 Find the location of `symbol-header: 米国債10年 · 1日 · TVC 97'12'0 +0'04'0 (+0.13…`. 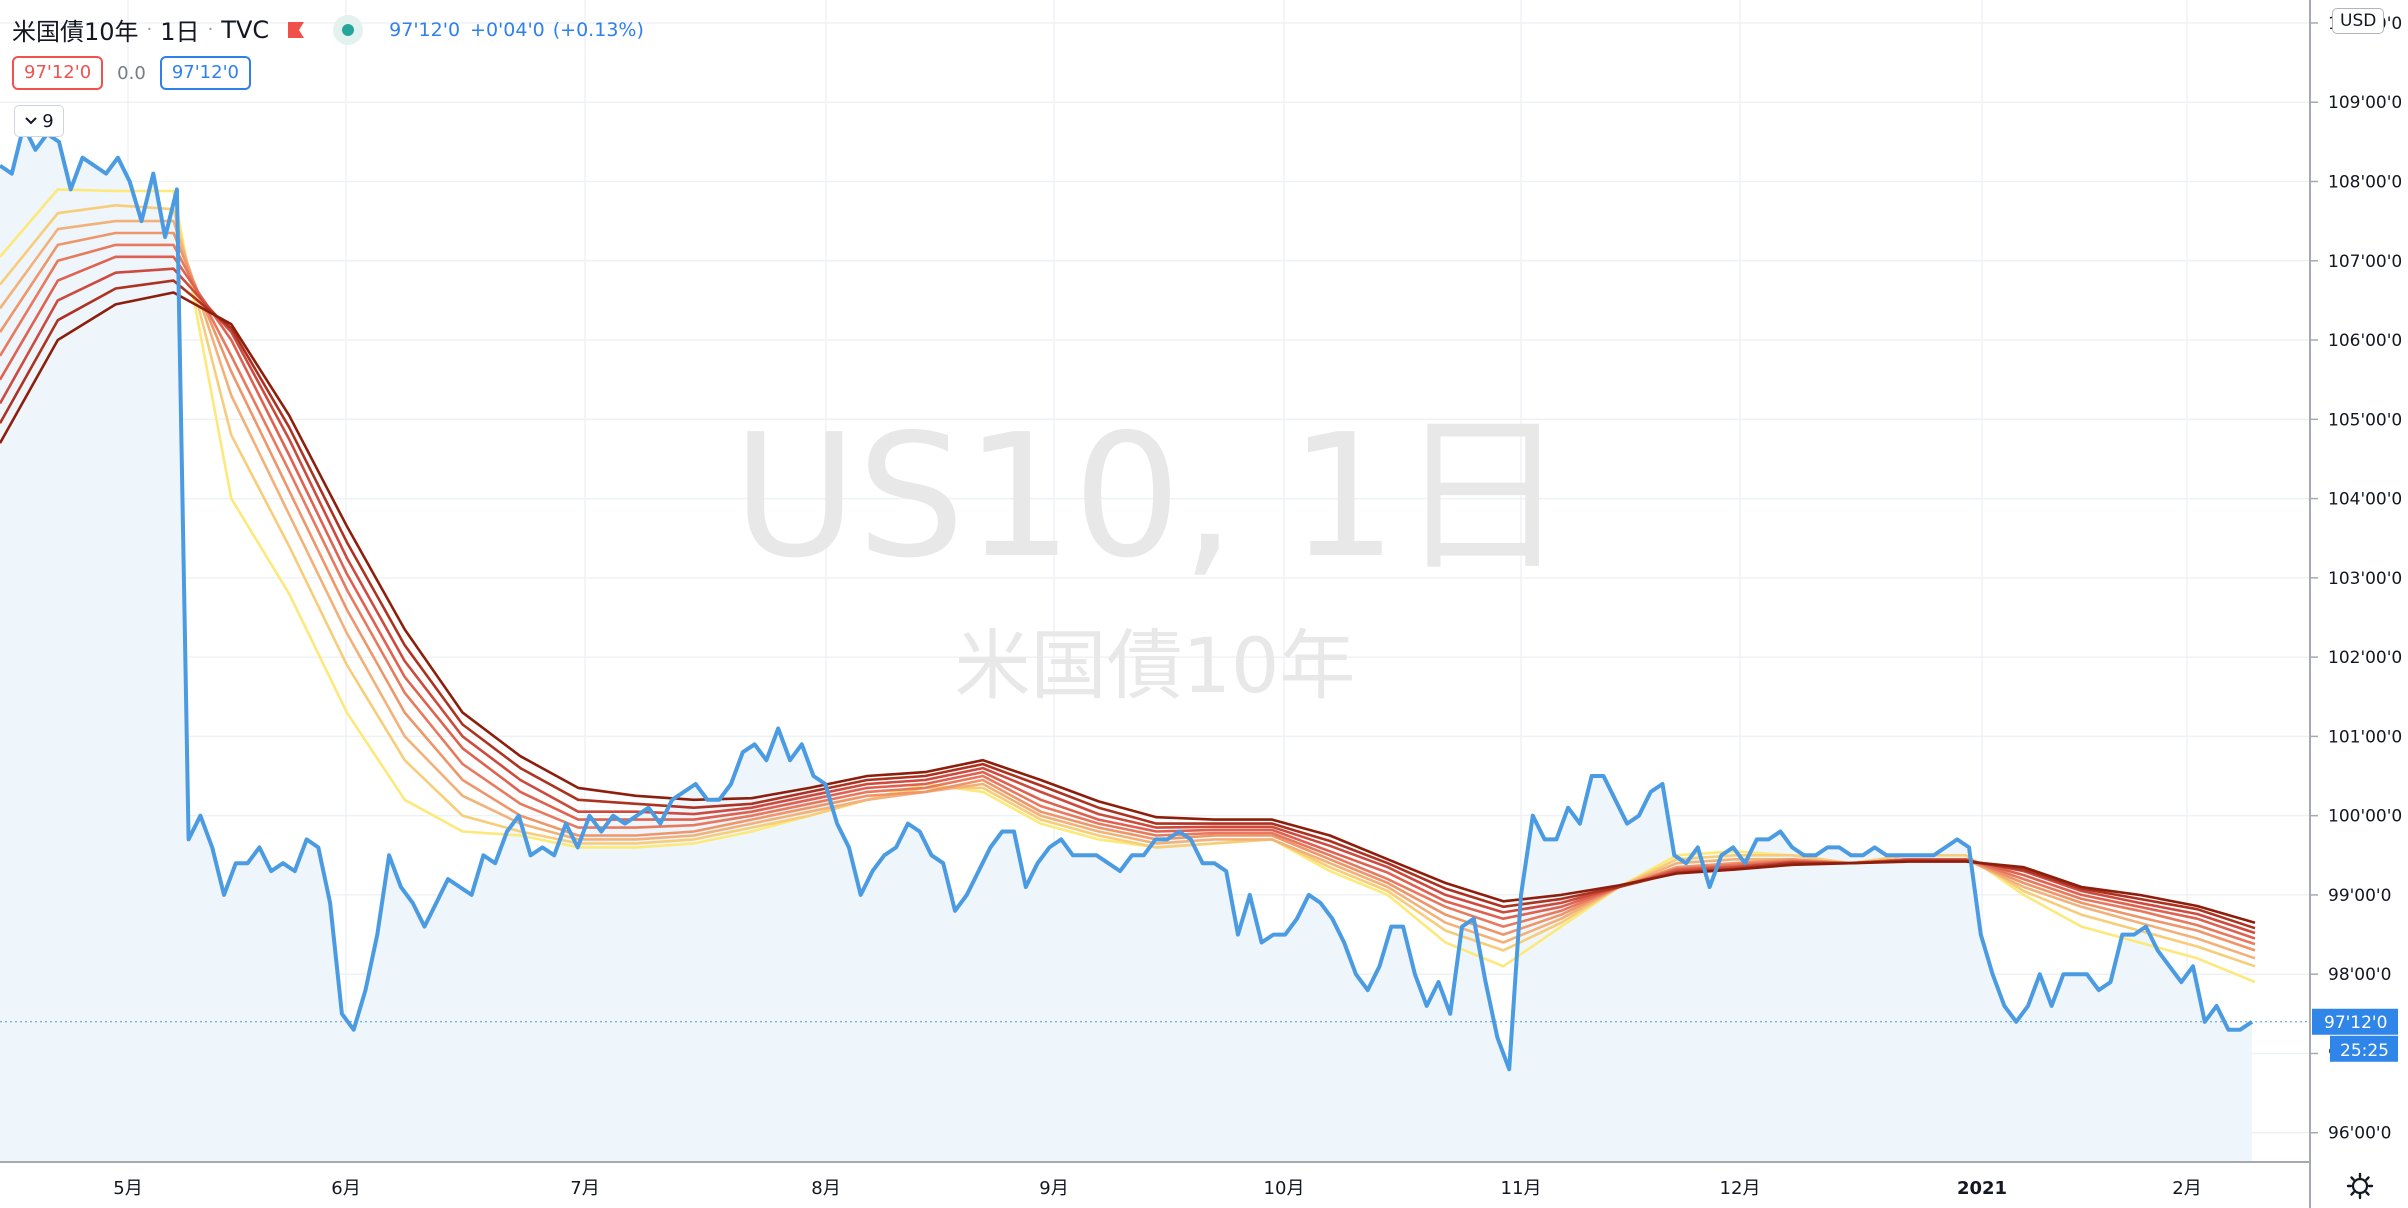

symbol-header: 米国債10年 · 1日 · TVC 97'12'0 +0'04'0 (+0.13… is located at coordinates (328, 29).